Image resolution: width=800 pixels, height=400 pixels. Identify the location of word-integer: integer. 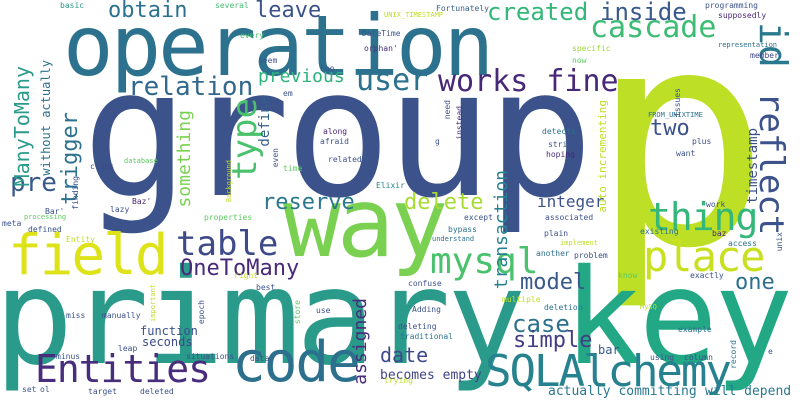
(571, 201).